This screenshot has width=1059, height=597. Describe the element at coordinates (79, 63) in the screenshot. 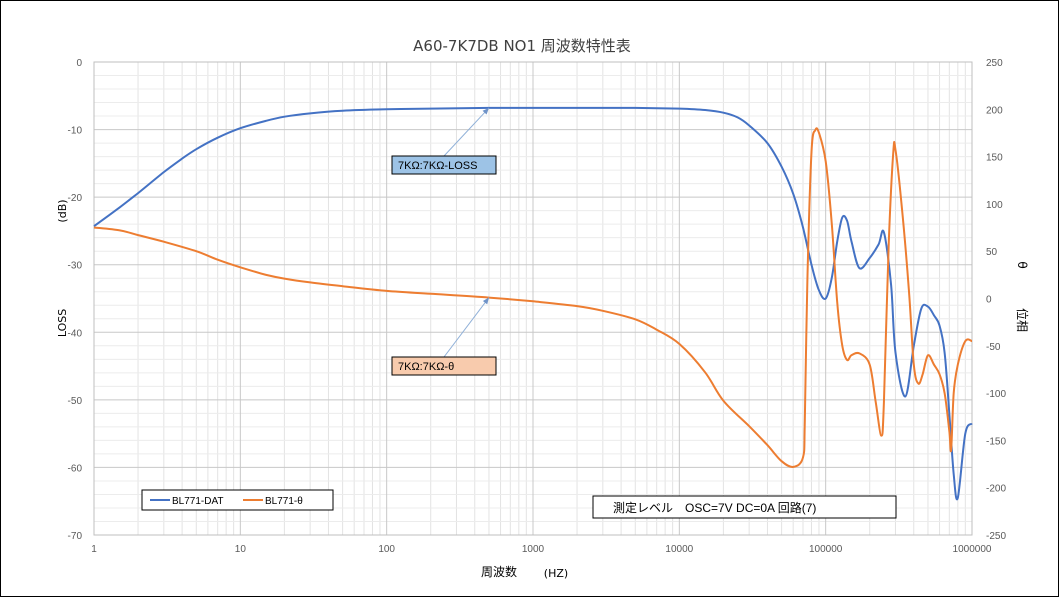

I see `y-tick-label: 0` at that location.